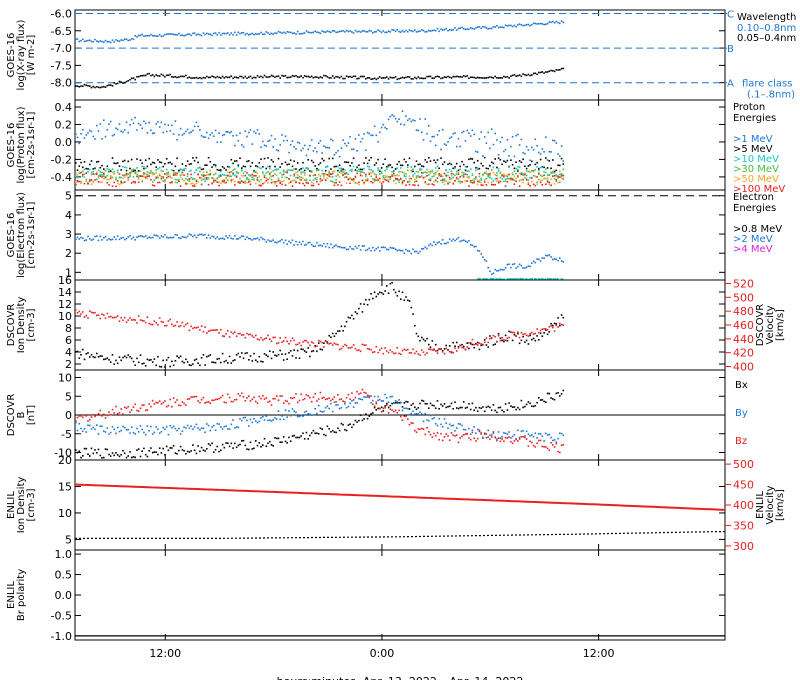  Describe the element at coordinates (64, 124) in the screenshot. I see `ytick-label: 0.2` at that location.